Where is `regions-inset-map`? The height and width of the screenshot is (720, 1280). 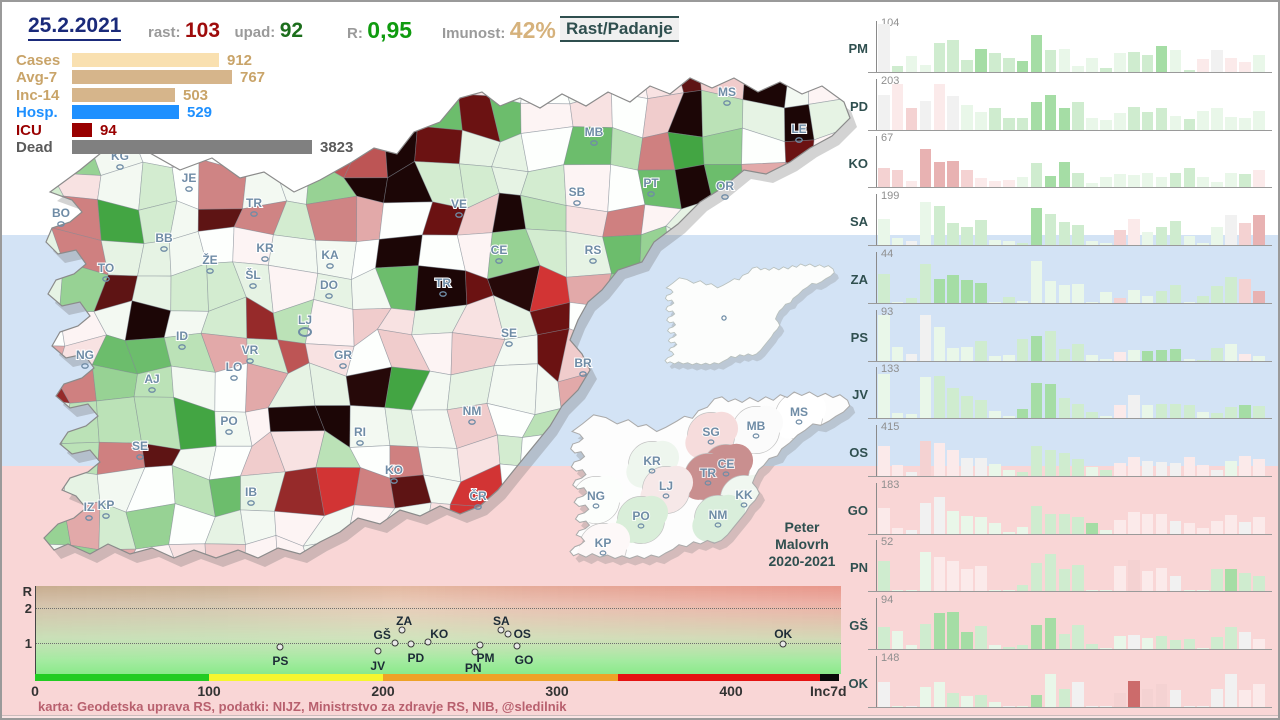
regions-inset-map is located at coordinates (712, 481).